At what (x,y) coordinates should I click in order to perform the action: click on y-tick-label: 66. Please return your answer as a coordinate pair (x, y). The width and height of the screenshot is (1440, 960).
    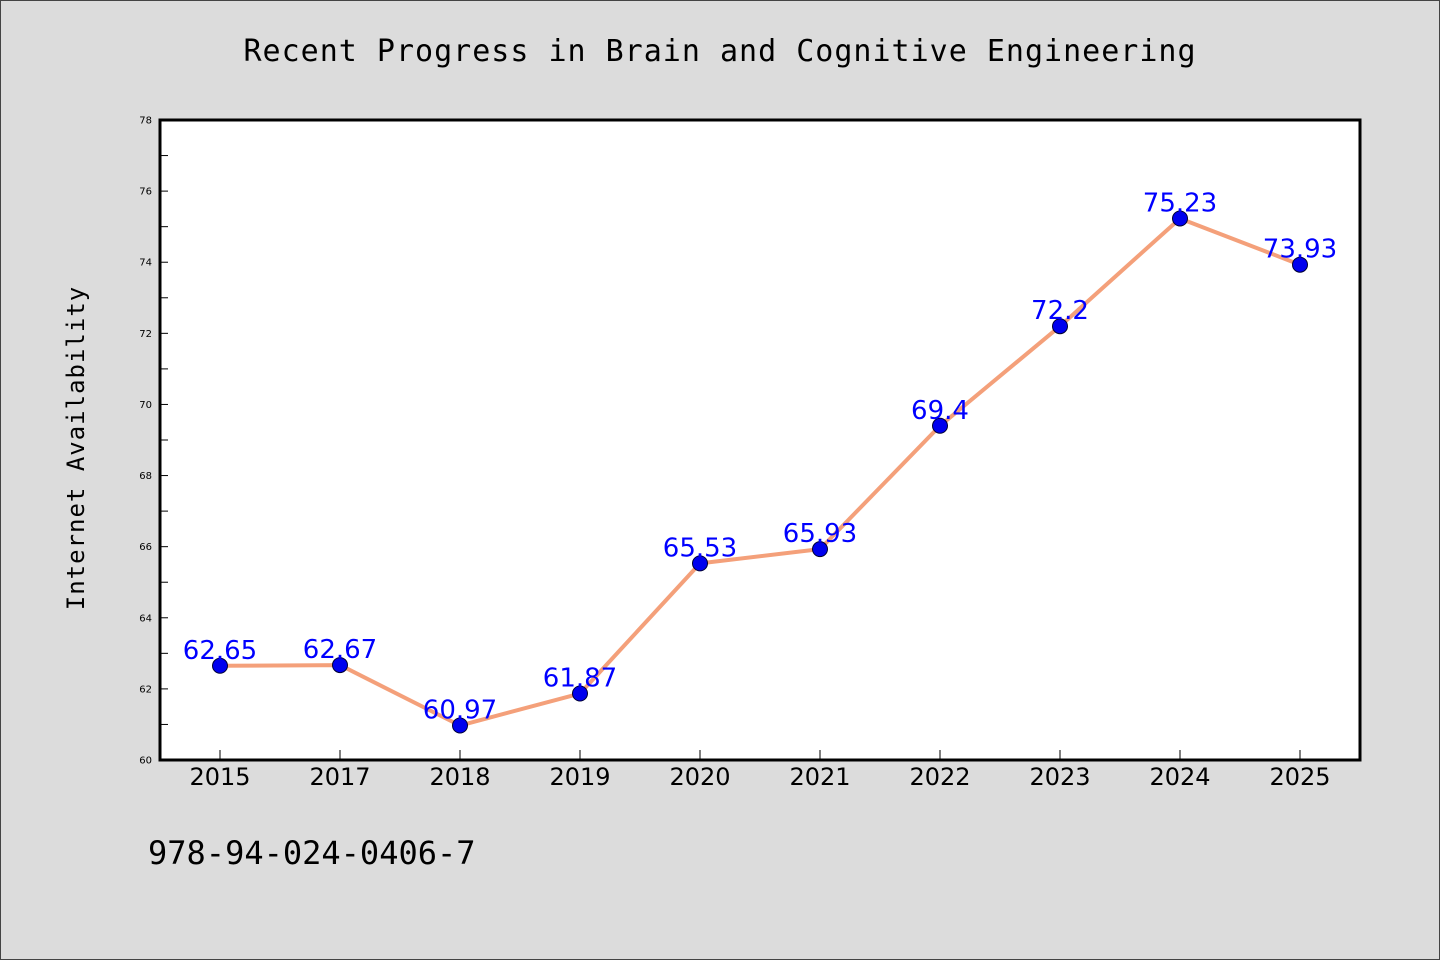
    Looking at the image, I should click on (145, 547).